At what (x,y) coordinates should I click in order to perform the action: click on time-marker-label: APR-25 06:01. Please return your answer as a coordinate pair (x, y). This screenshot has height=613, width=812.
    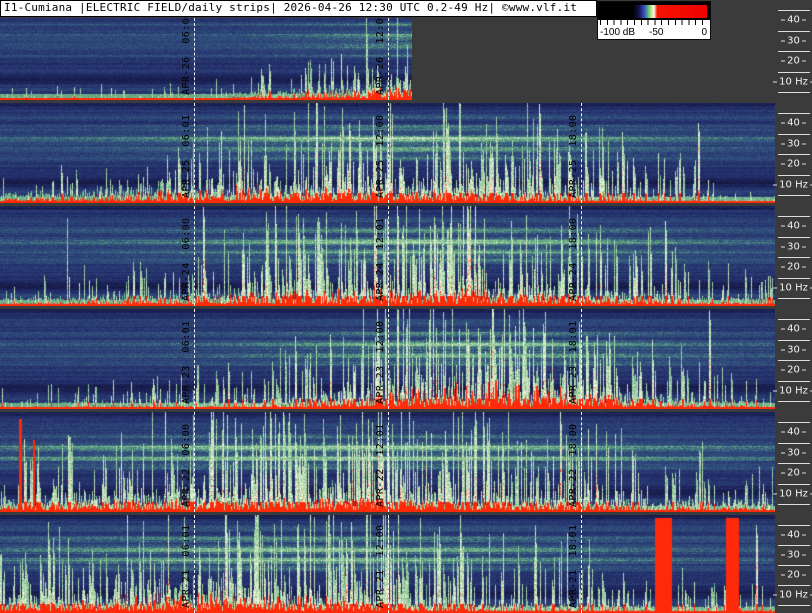
    Looking at the image, I should click on (186, 156).